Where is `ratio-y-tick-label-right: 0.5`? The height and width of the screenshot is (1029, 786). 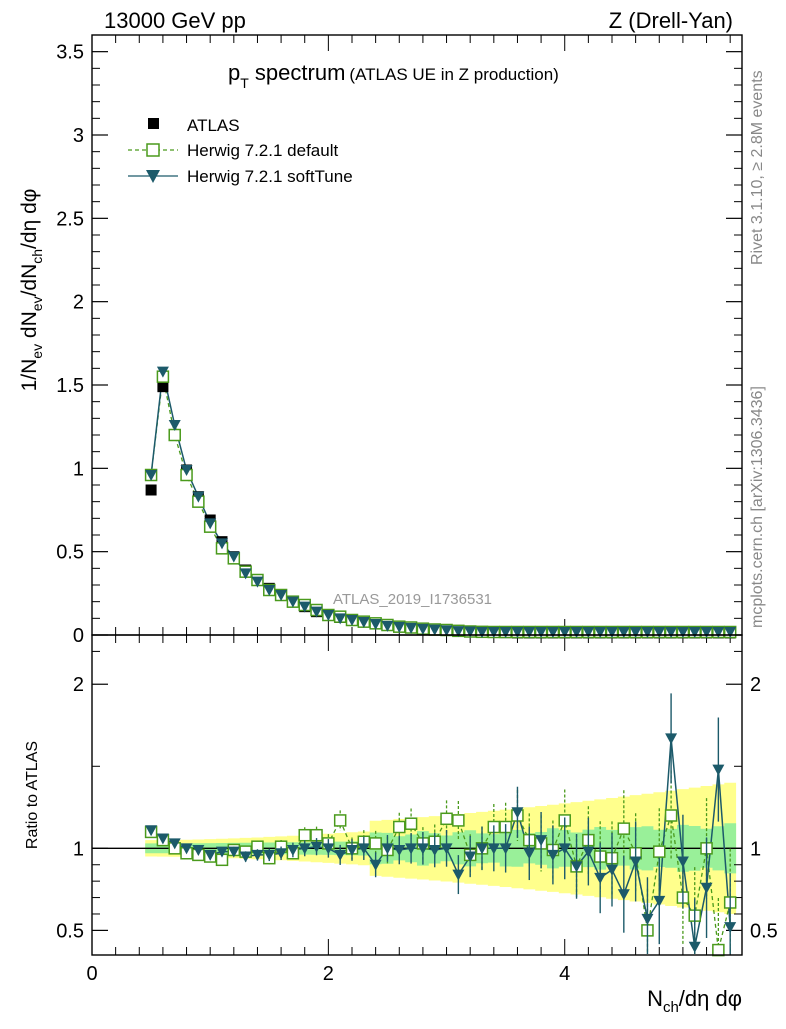 ratio-y-tick-label-right: 0.5 is located at coordinates (764, 931).